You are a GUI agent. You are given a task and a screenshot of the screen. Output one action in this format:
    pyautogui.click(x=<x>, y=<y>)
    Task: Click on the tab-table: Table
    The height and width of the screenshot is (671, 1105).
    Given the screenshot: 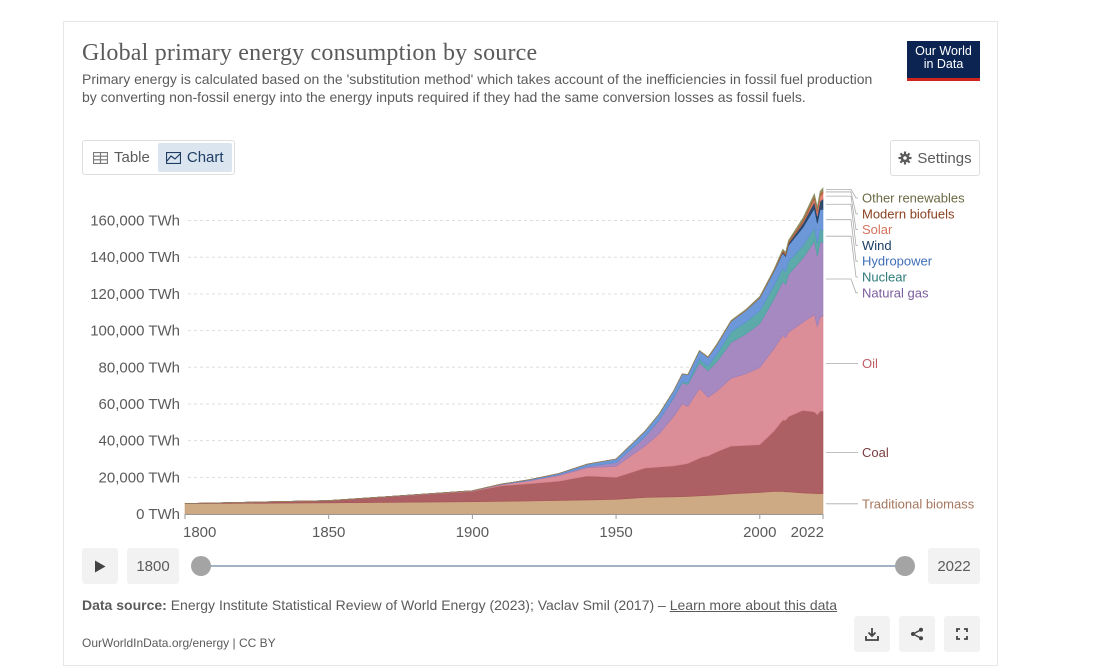 What is the action you would take?
    pyautogui.click(x=121, y=157)
    